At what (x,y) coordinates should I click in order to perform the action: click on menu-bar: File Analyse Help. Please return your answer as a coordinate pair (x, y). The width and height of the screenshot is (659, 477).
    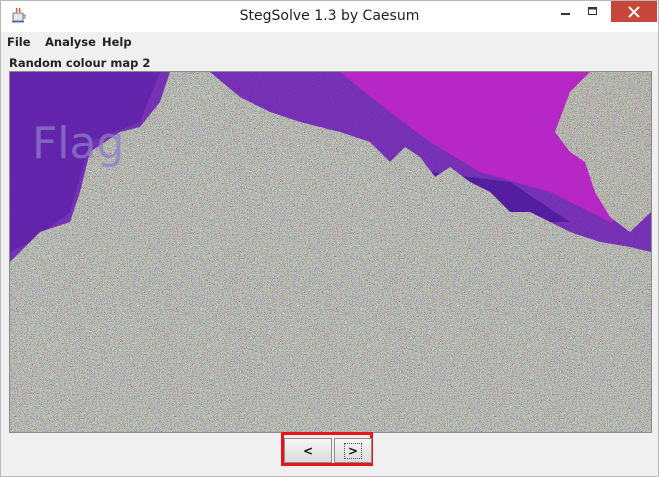
    Looking at the image, I should click on (329, 42).